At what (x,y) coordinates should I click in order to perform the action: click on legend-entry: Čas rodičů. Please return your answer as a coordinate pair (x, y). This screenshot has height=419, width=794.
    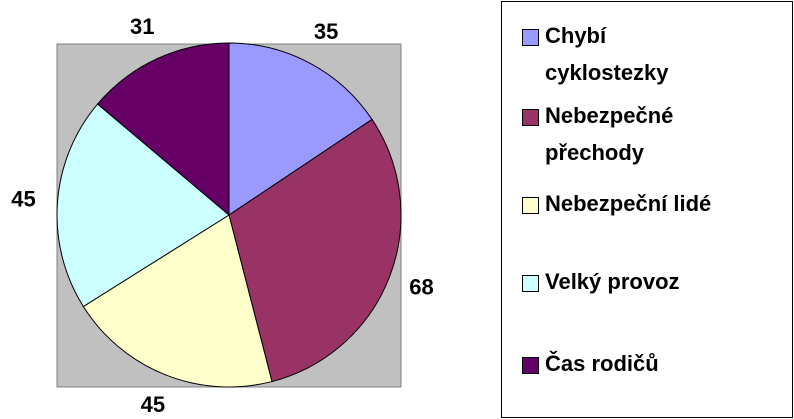
    Looking at the image, I should click on (590, 366).